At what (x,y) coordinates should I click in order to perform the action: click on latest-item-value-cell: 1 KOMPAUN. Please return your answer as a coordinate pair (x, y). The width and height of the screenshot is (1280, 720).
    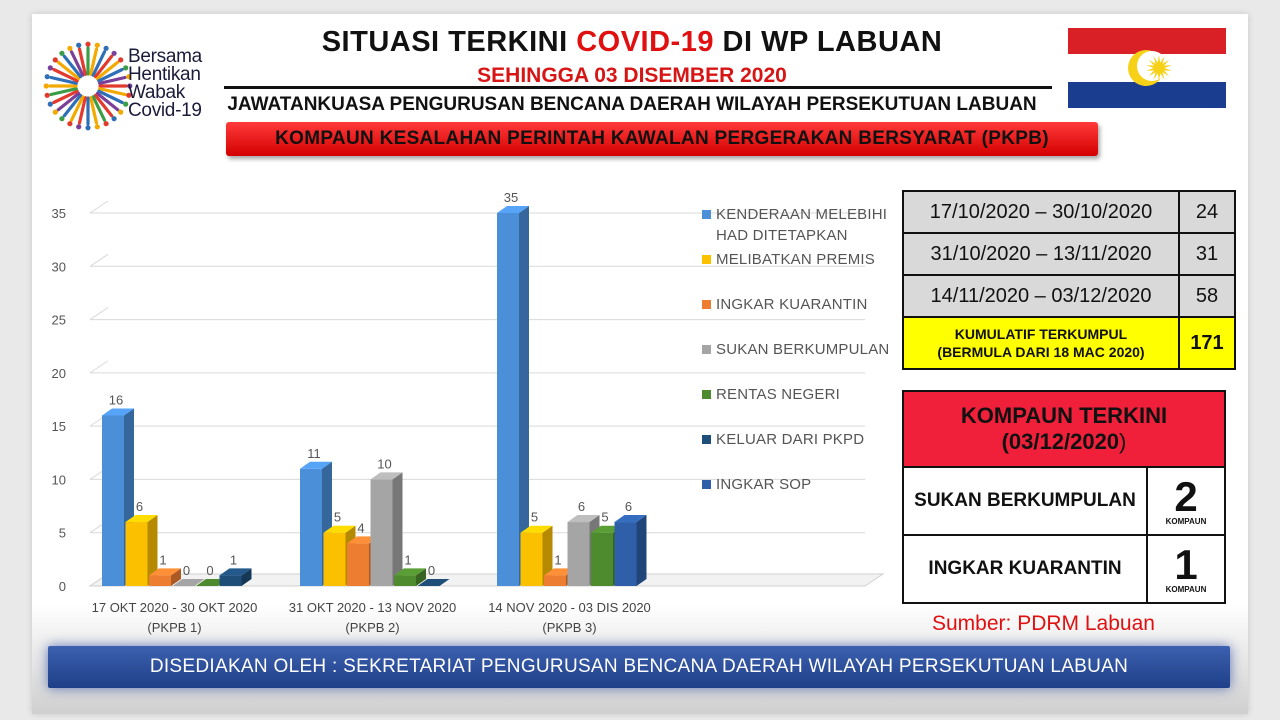
    Looking at the image, I should click on (1186, 569).